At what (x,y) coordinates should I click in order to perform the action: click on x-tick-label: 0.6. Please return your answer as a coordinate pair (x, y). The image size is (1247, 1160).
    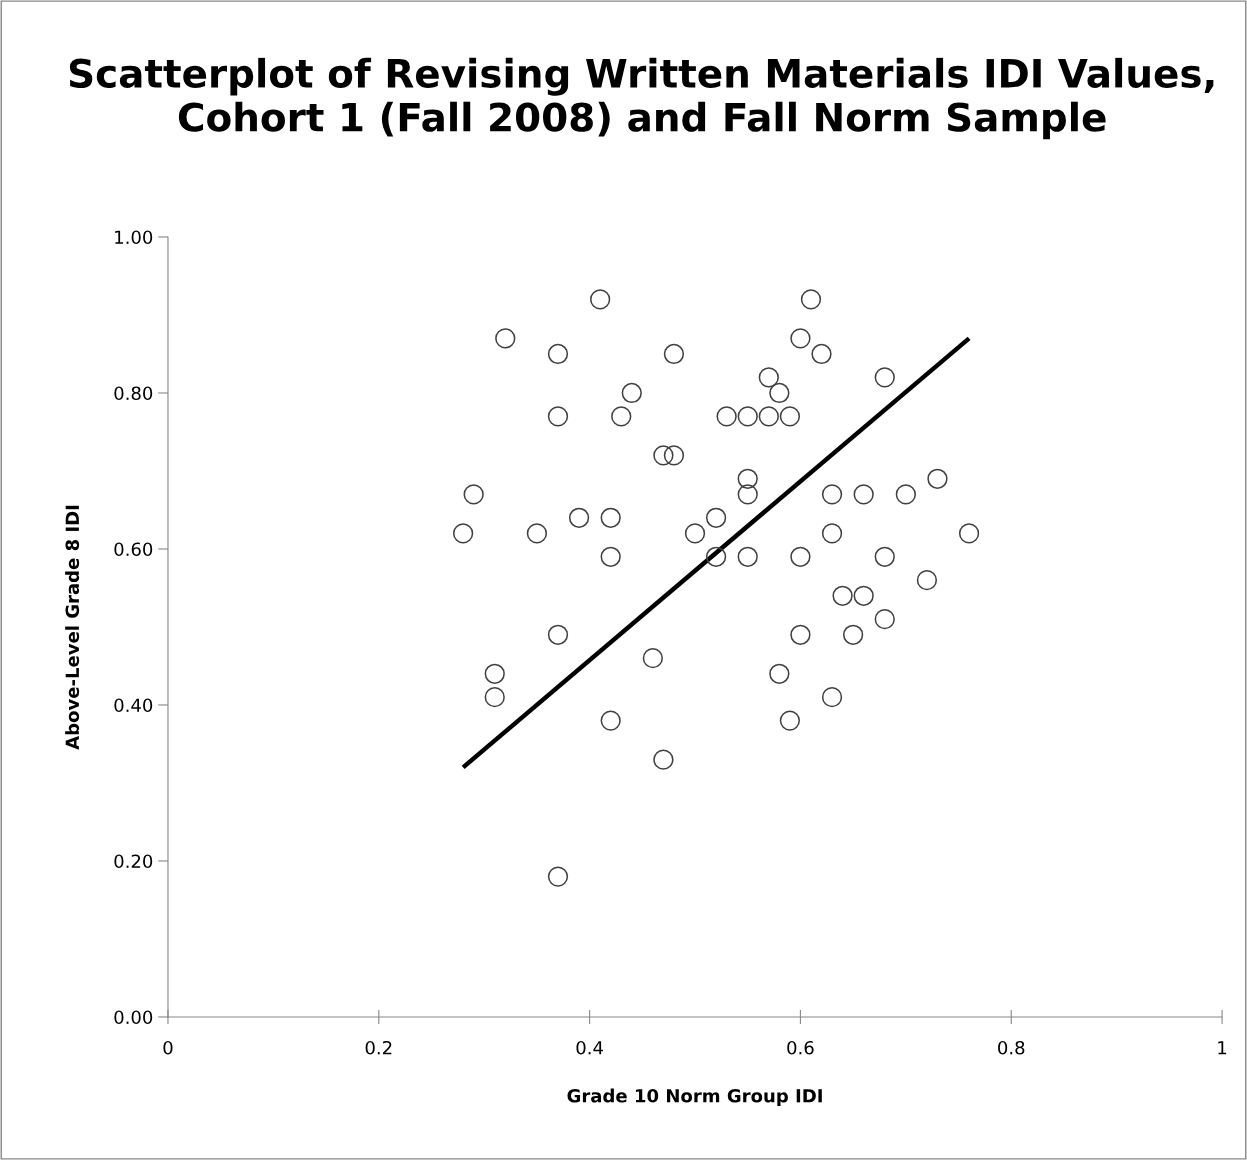
    Looking at the image, I should click on (800, 1047).